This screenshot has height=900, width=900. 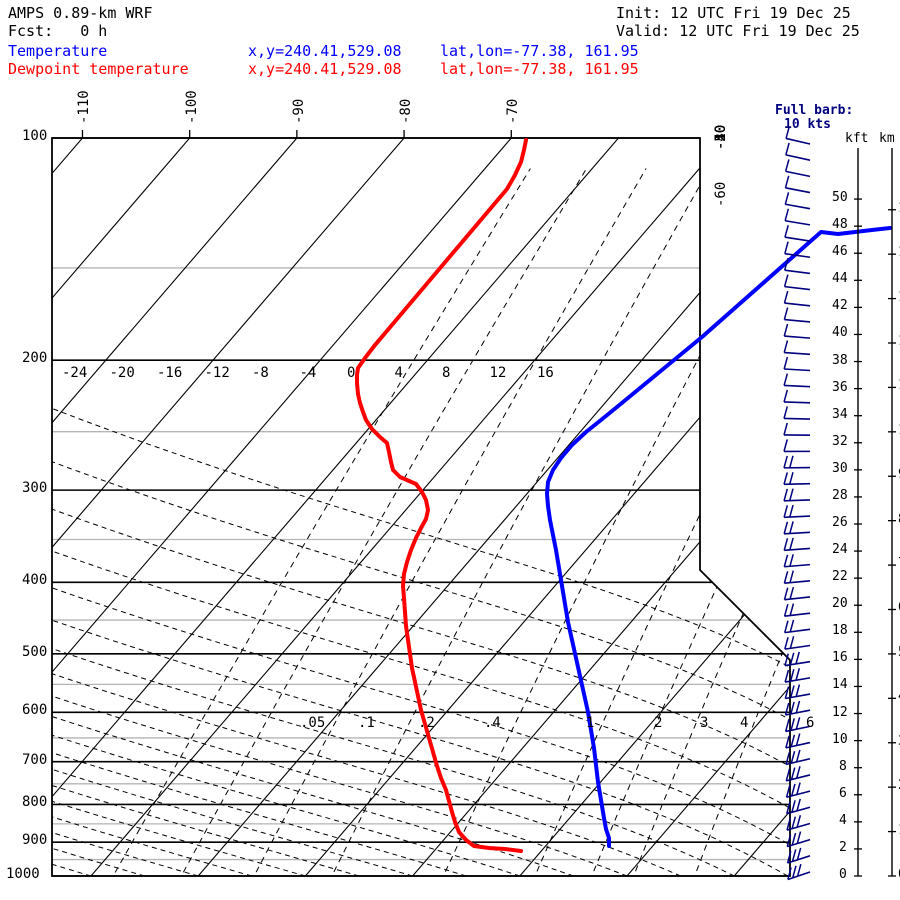 What do you see at coordinates (23, 874) in the screenshot?
I see `pressure-tick-1000: 1000` at bounding box center [23, 874].